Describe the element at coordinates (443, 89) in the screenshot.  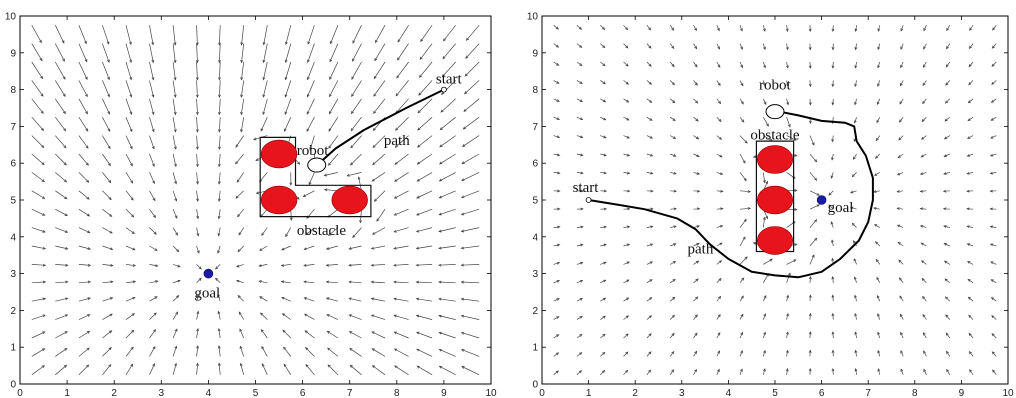
I see `start-marker` at that location.